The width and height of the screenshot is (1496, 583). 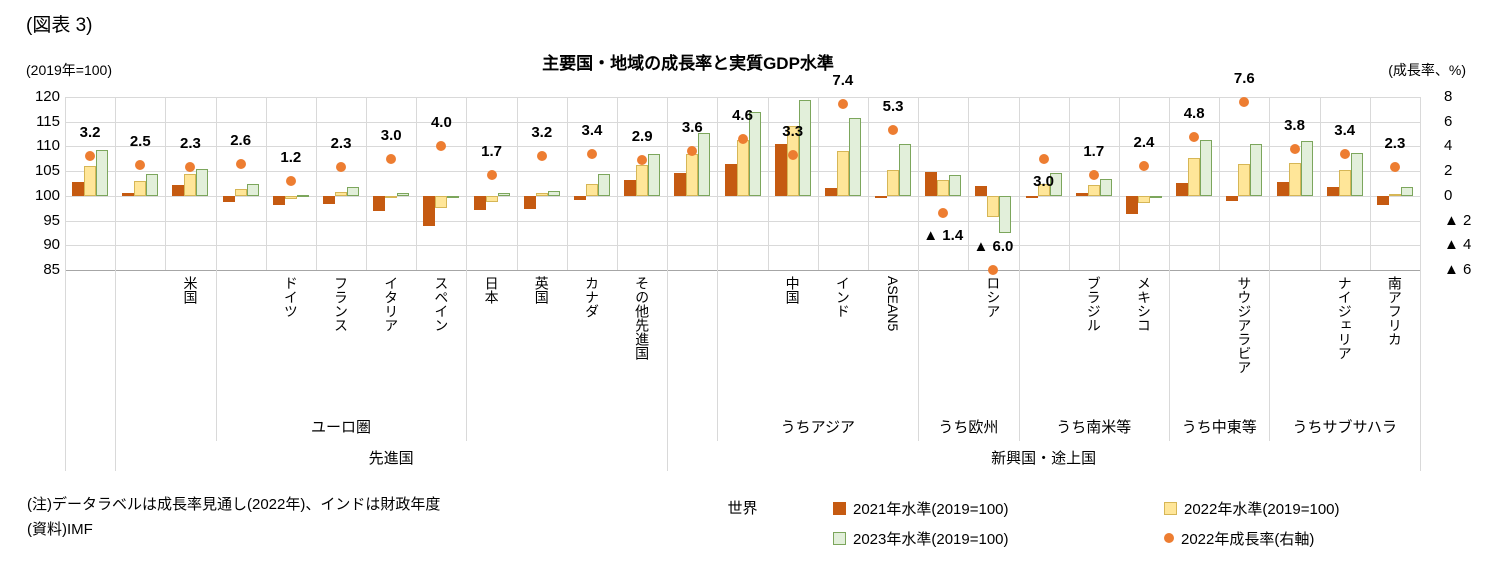 I want to click on growth-label: 5.3, so click(x=893, y=107).